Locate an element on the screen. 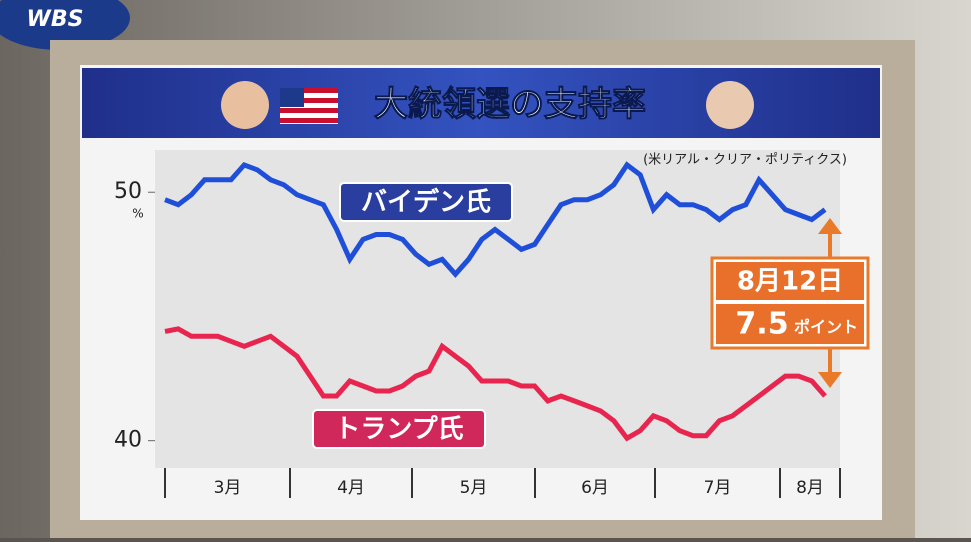 Image resolution: width=971 pixels, height=542 pixels. x-tick-label: 3月 is located at coordinates (228, 488).